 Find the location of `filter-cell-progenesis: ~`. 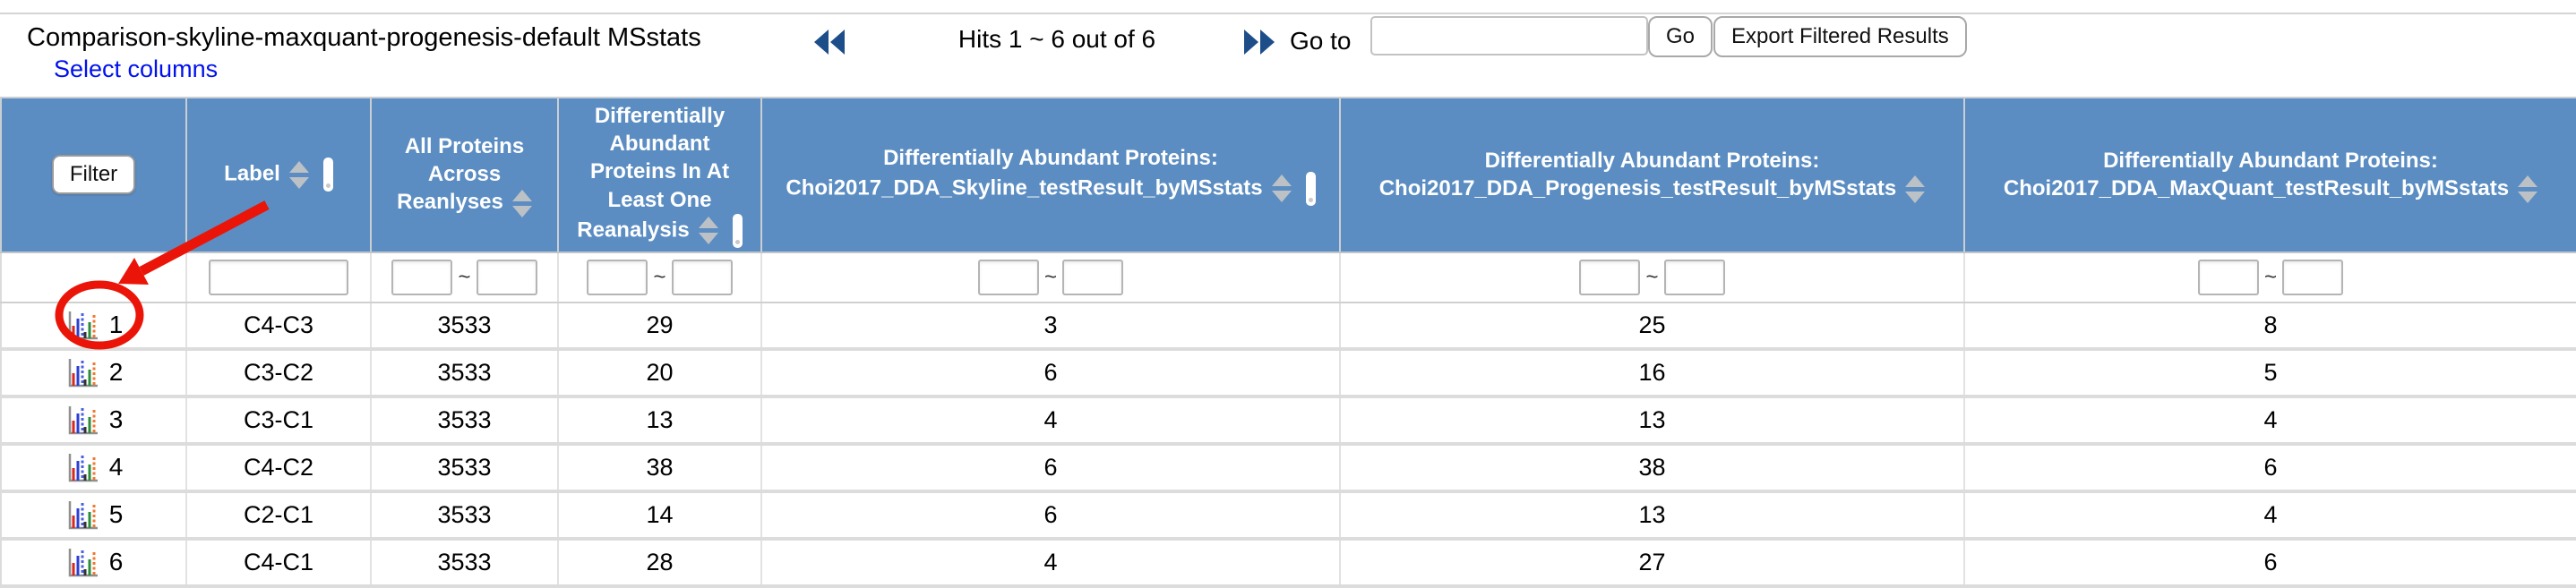

filter-cell-progenesis: ~ is located at coordinates (1652, 277).